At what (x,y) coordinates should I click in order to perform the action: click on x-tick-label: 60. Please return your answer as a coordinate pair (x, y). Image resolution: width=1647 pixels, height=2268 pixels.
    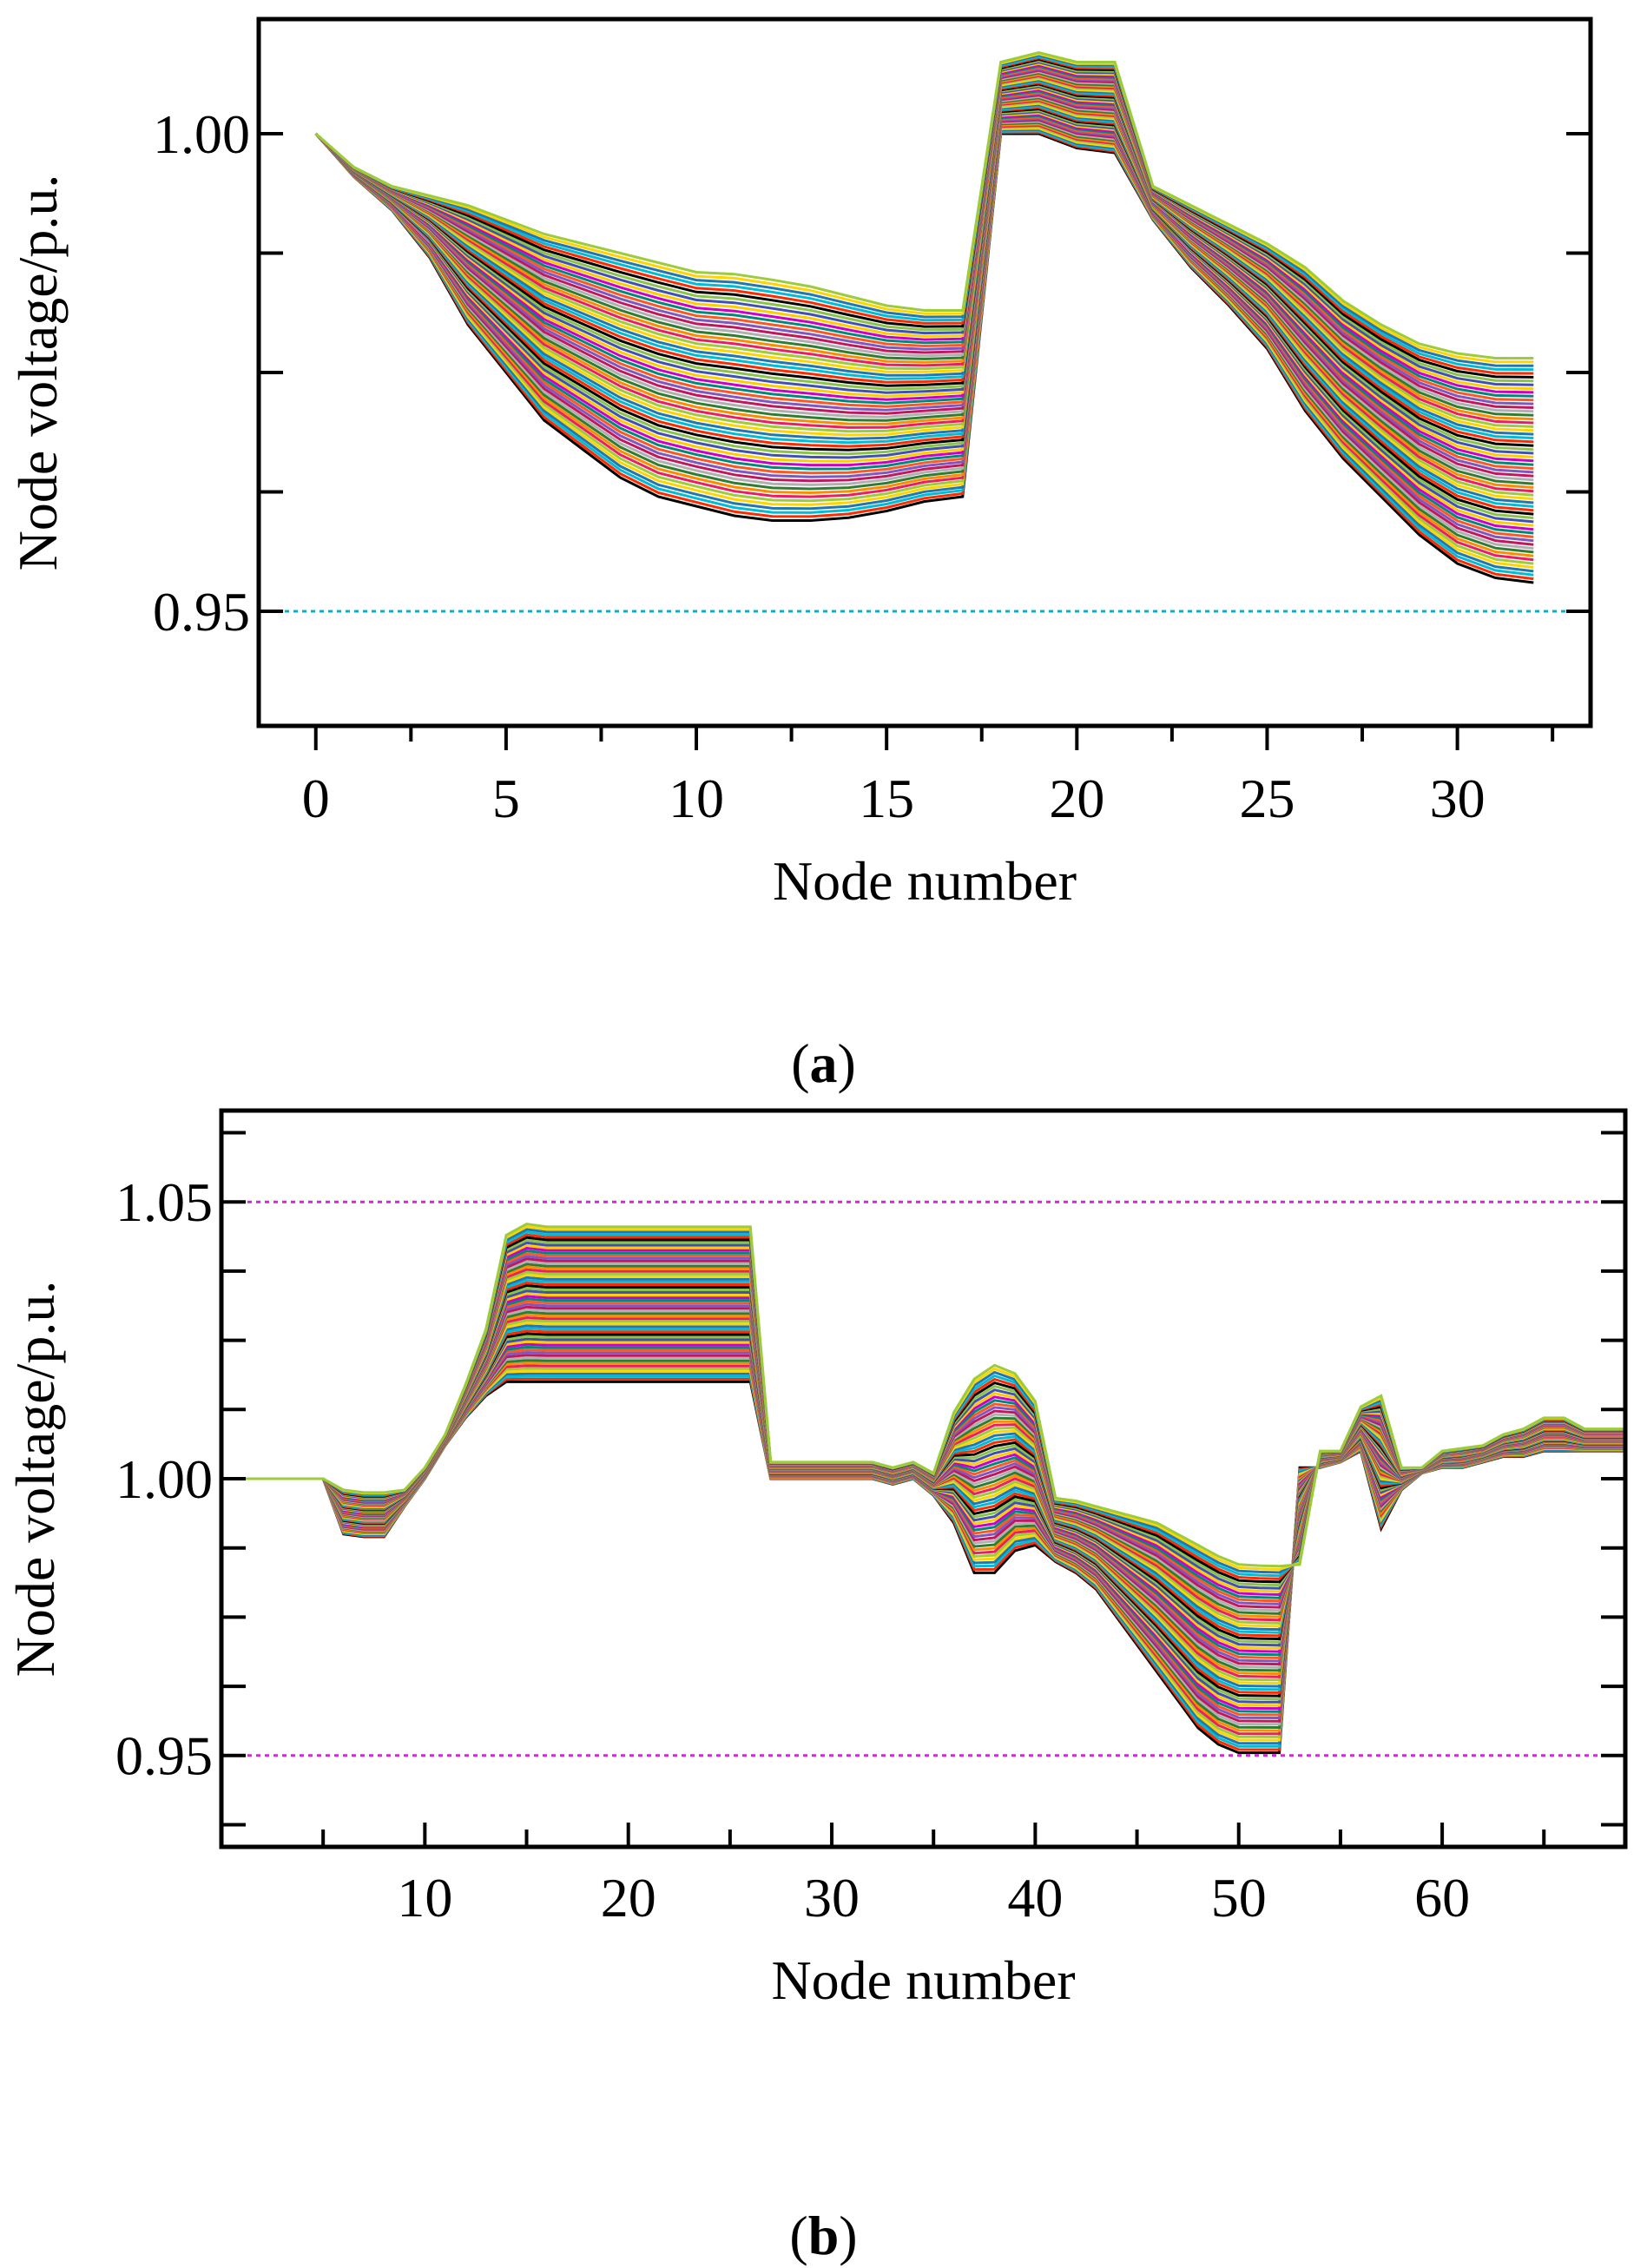
    Looking at the image, I should click on (1442, 1898).